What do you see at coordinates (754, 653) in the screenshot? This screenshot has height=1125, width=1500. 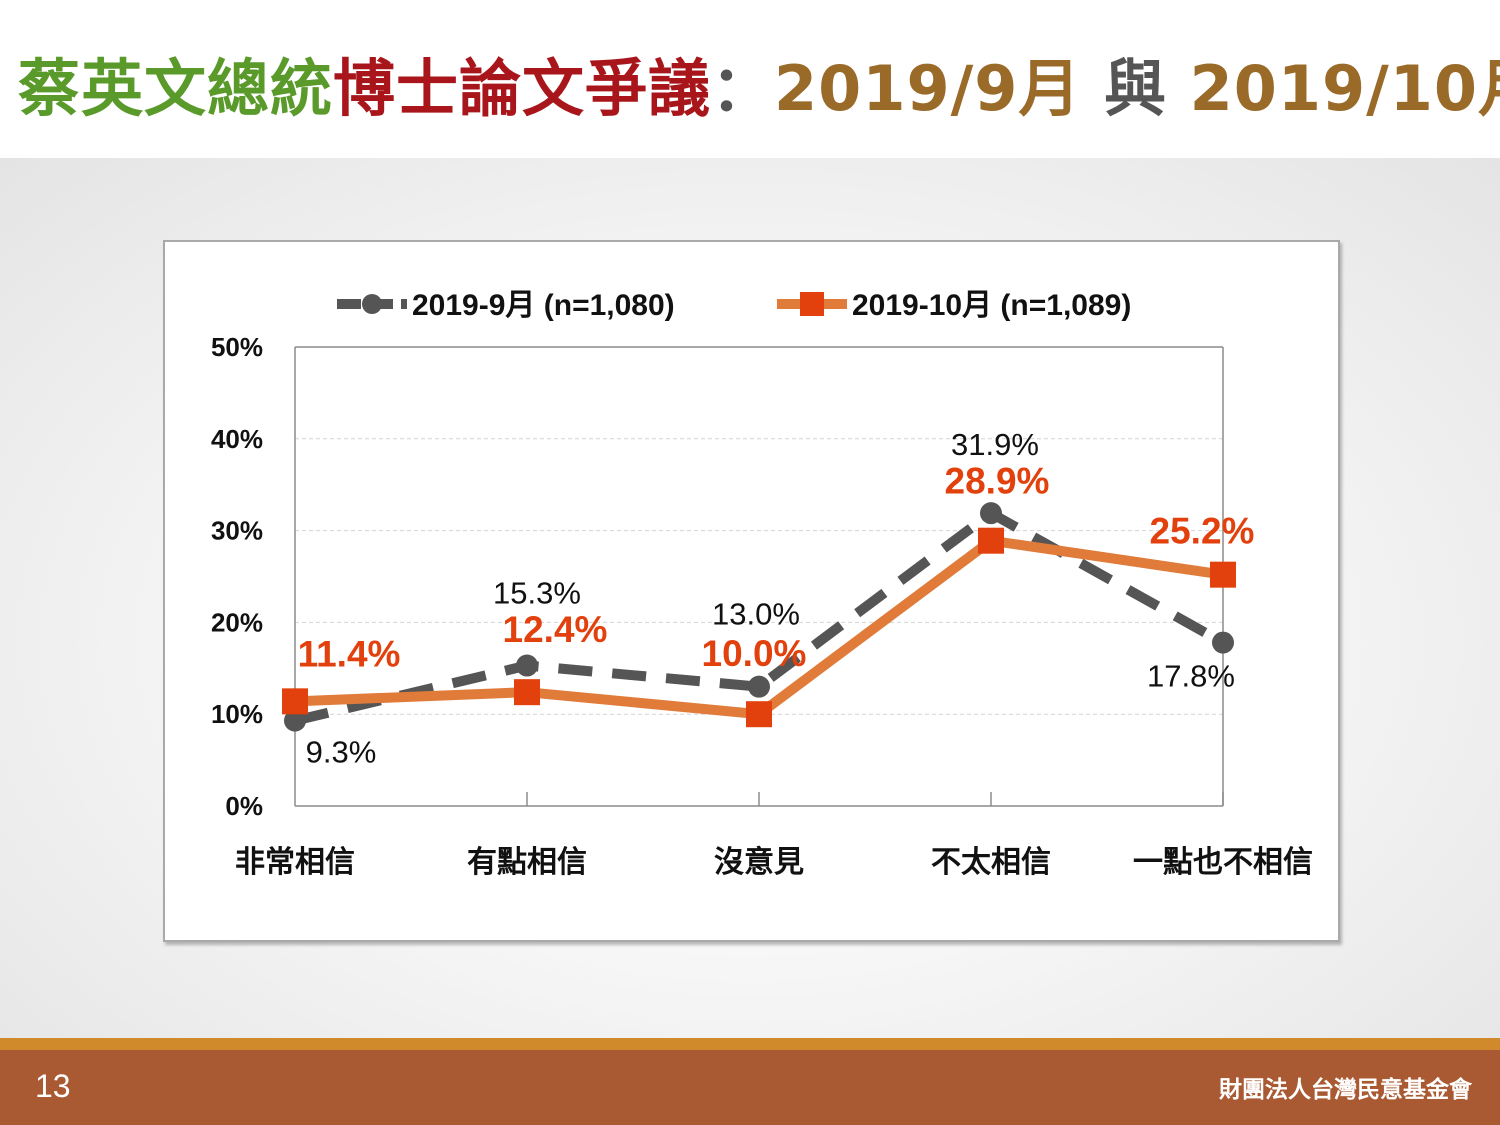 I see `data-label-oct: 10.0%` at bounding box center [754, 653].